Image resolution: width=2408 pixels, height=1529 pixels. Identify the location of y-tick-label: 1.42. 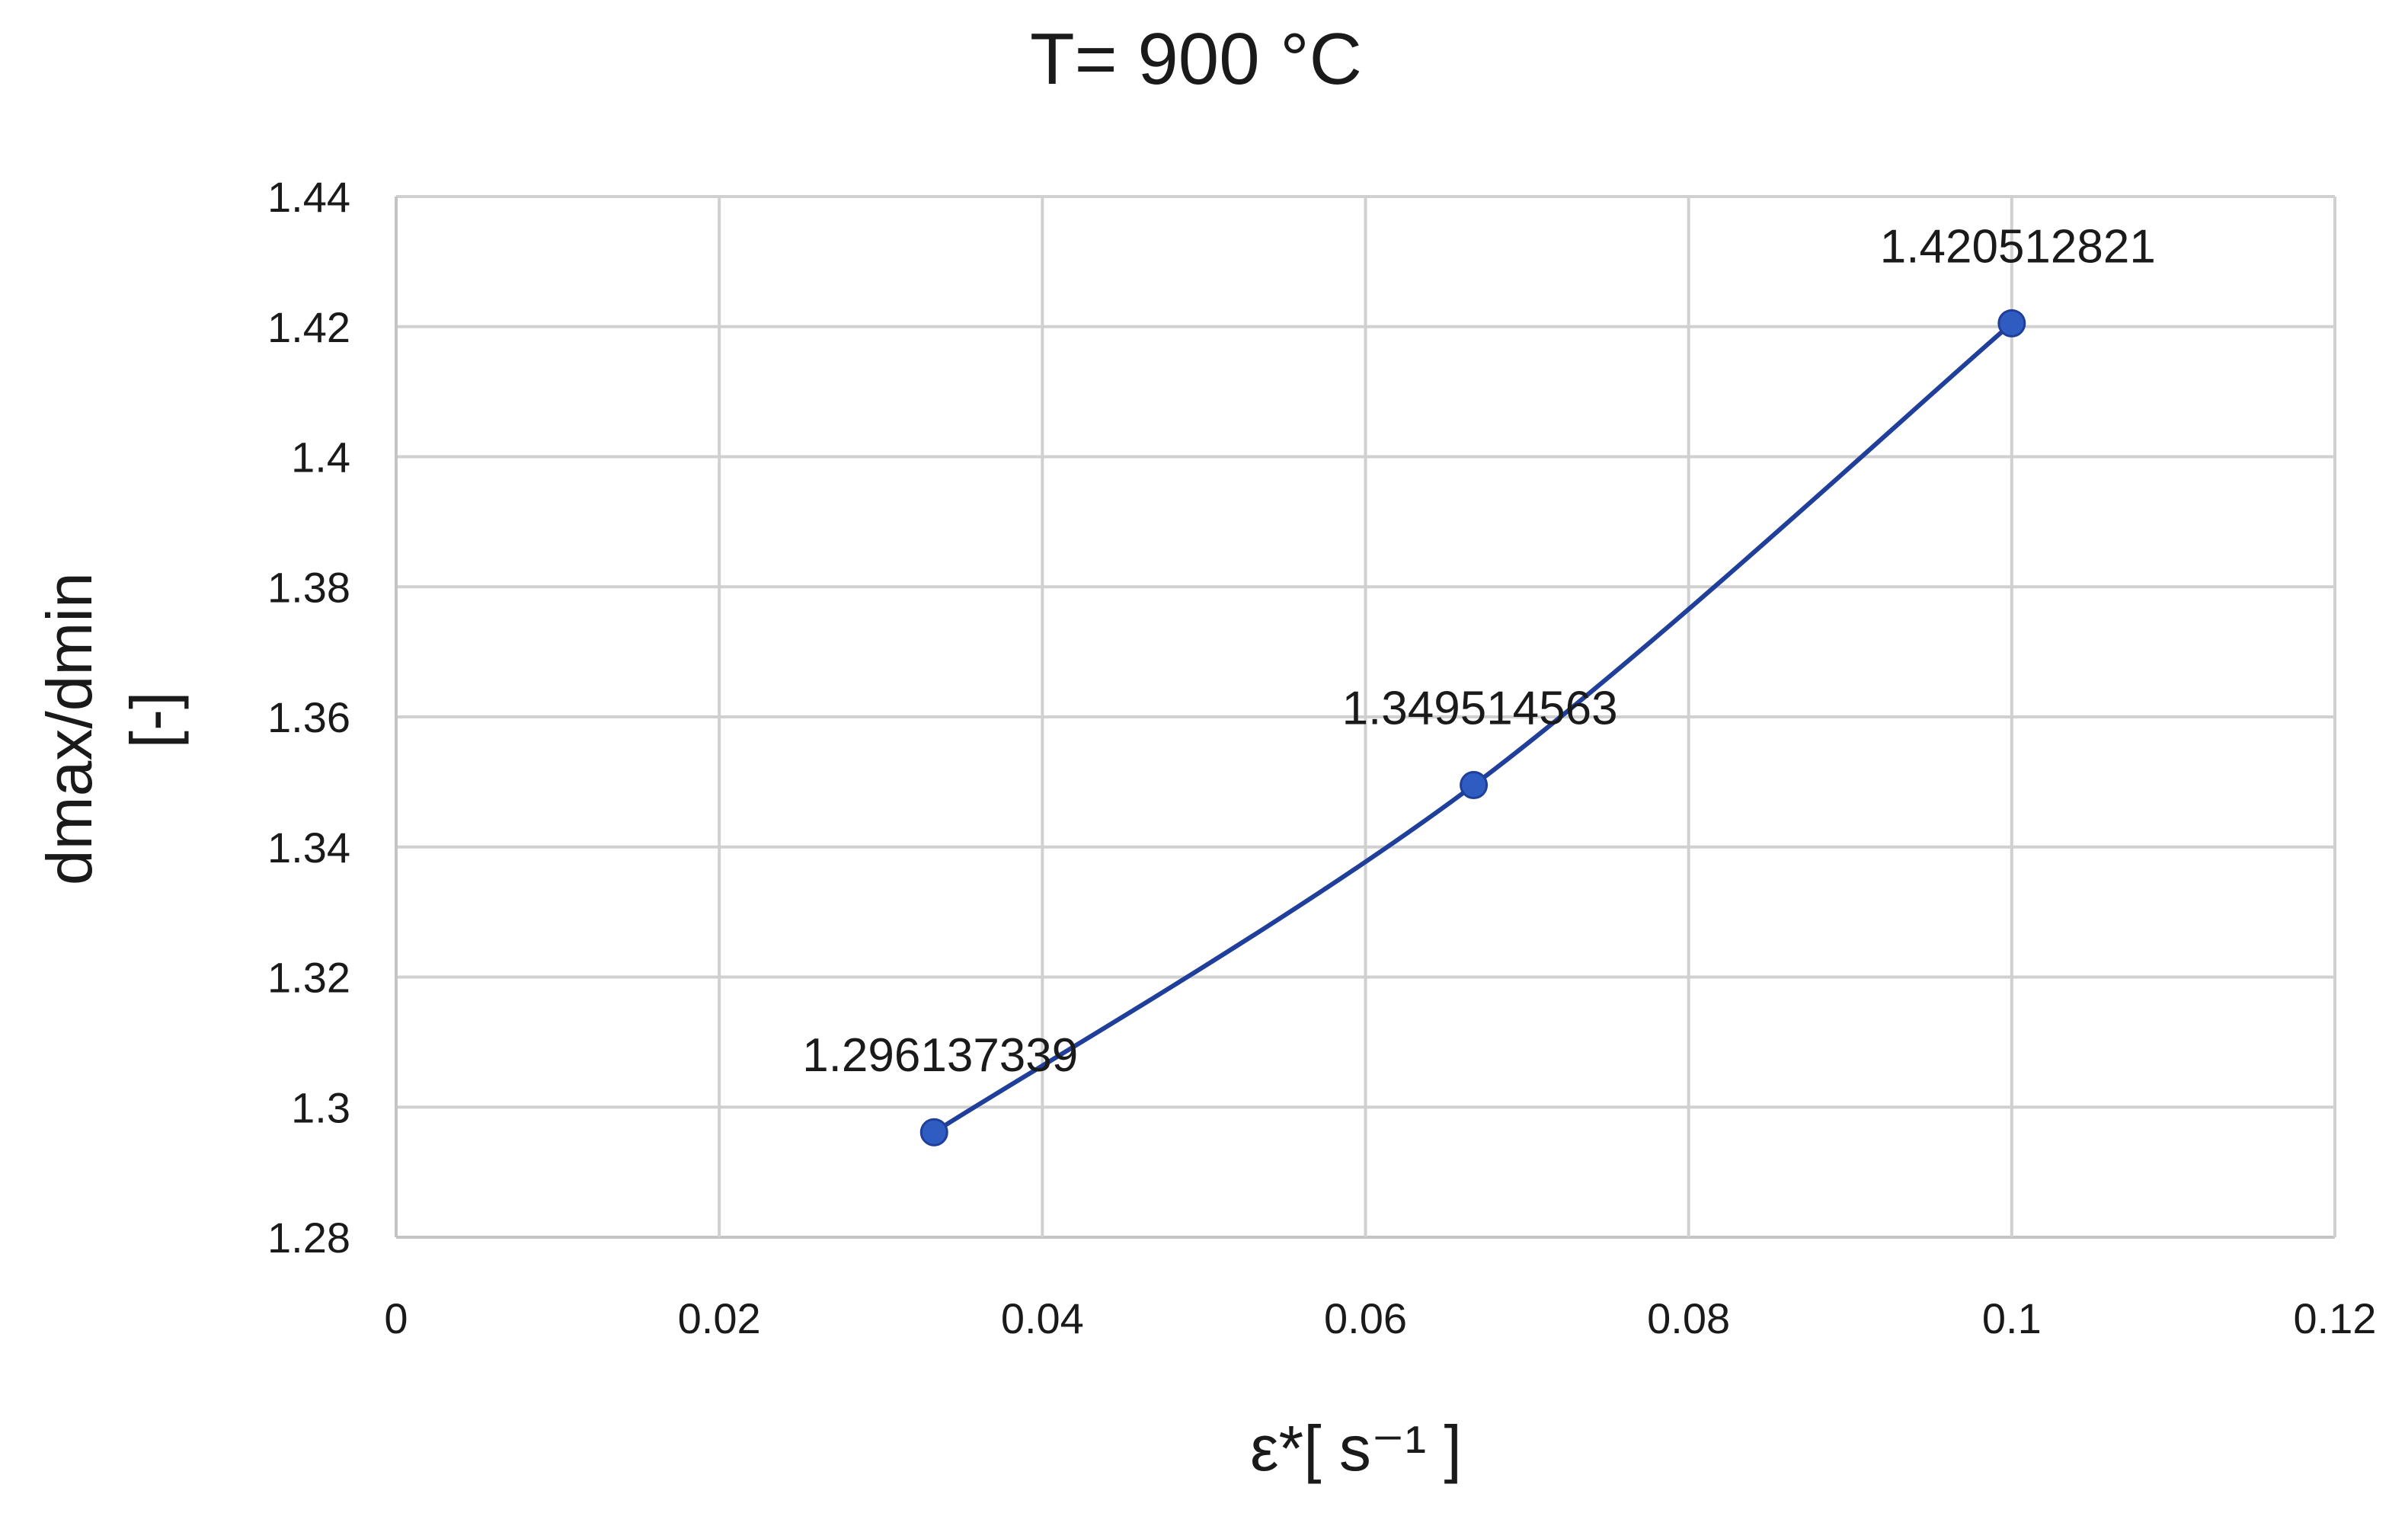
(308, 327).